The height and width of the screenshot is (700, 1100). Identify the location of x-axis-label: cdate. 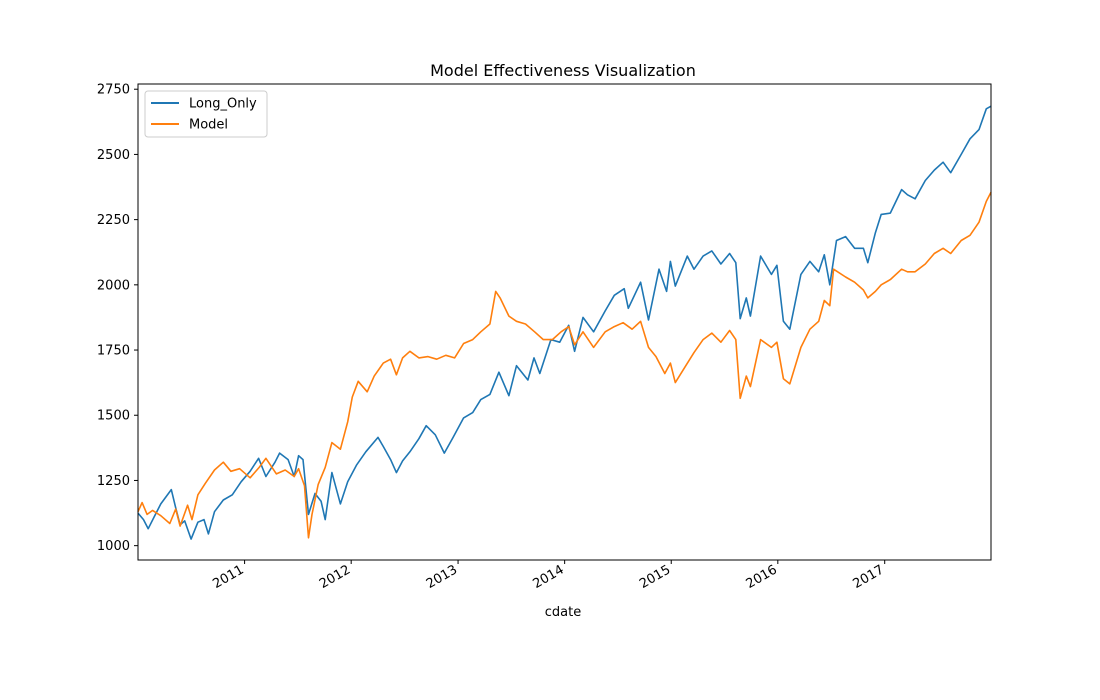
(563, 612).